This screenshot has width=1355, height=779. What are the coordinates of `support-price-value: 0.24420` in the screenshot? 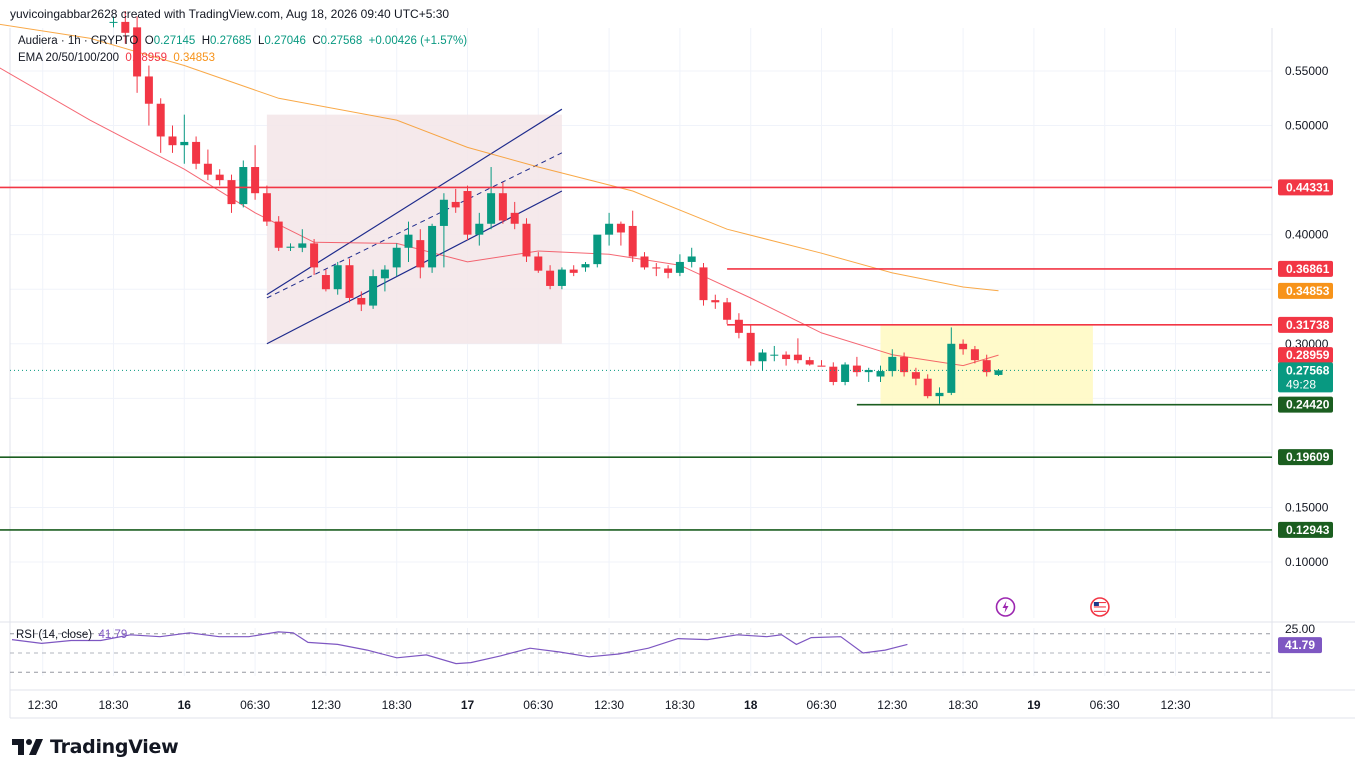 It's located at (1308, 405).